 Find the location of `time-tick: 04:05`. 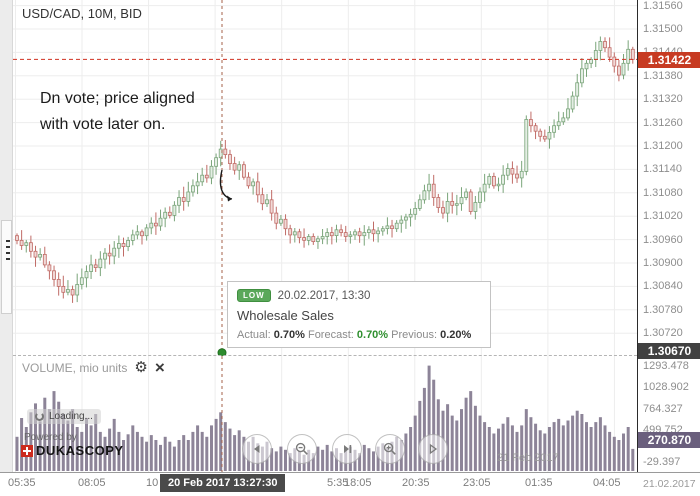

time-tick: 04:05 is located at coordinates (607, 483).